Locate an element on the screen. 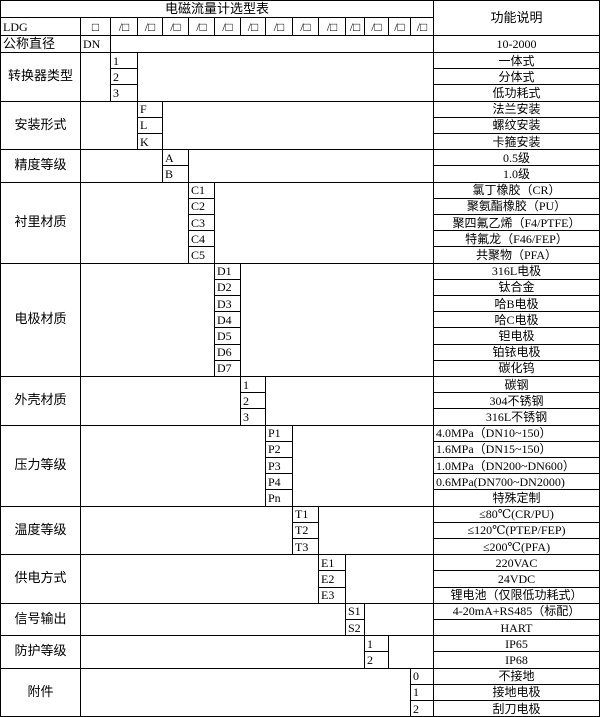  option-code: K is located at coordinates (150, 142).